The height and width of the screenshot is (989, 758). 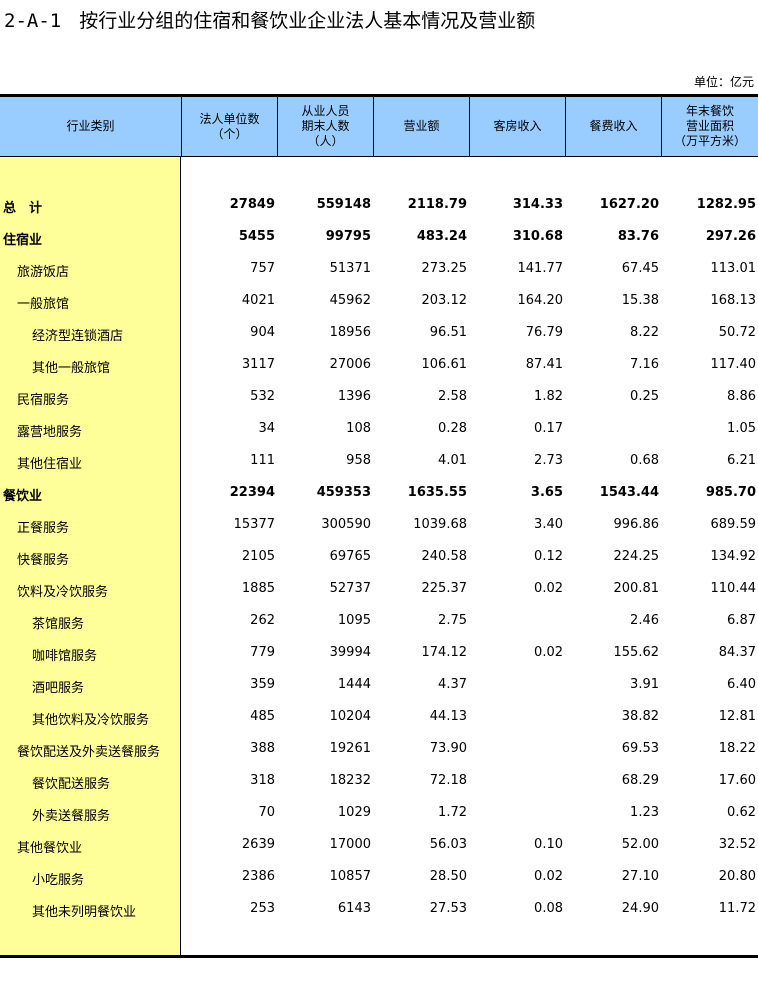 I want to click on cell-value: 1095, so click(x=354, y=620).